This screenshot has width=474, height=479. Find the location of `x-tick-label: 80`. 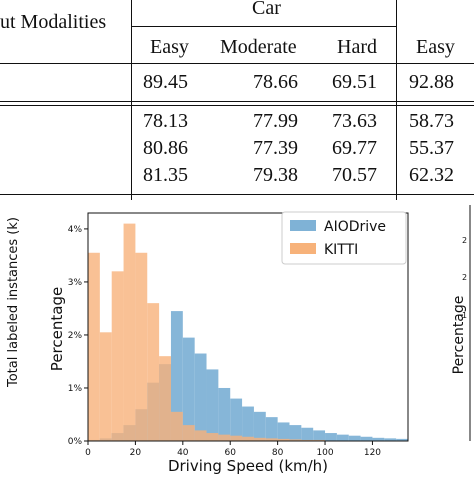

x-tick-label: 80 is located at coordinates (278, 453).